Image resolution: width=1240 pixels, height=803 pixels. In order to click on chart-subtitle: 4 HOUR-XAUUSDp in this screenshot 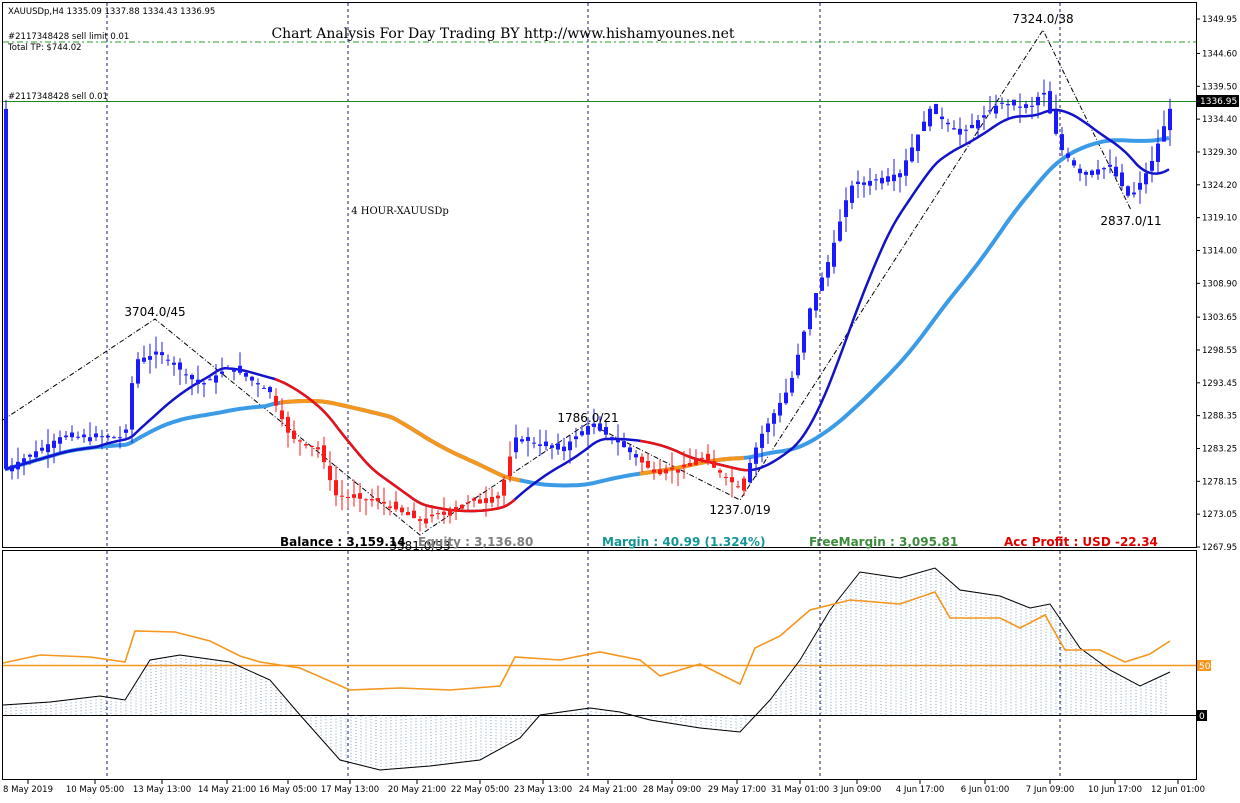, I will do `click(400, 211)`.